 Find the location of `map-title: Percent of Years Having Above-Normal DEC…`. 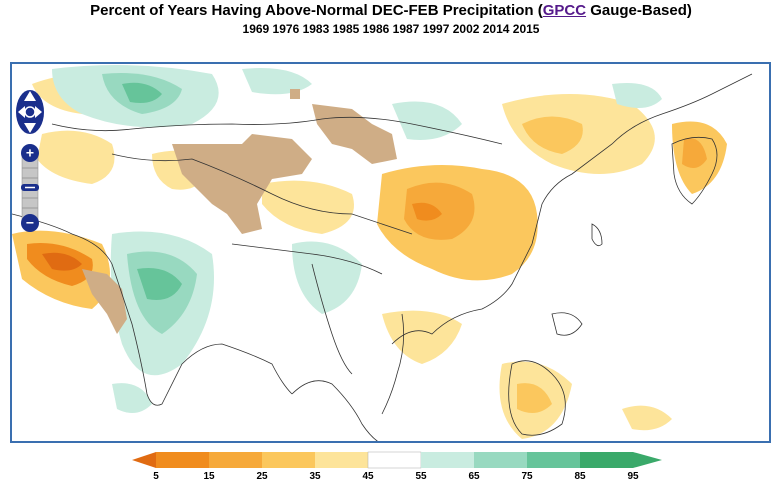

map-title: Percent of Years Having Above-Normal DEC… is located at coordinates (391, 10).